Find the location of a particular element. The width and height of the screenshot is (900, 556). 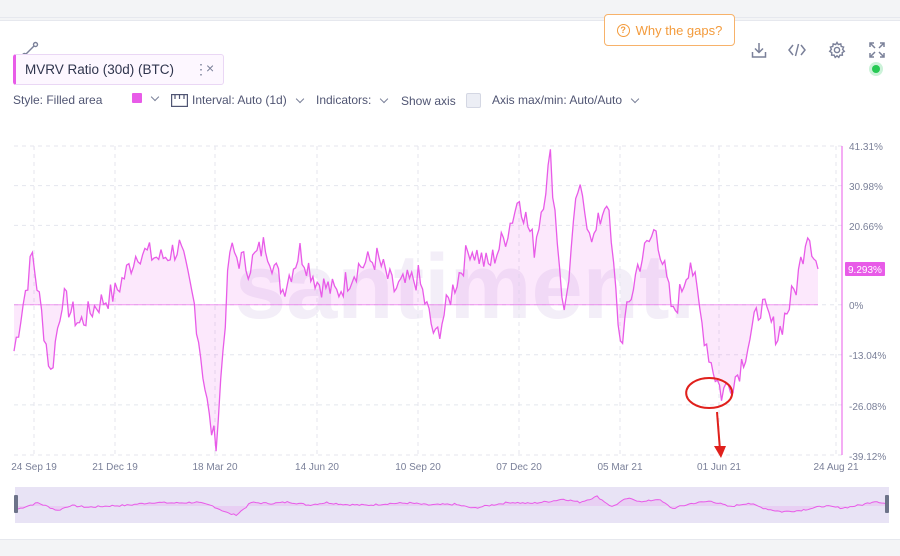

show-axis-label: Show axis is located at coordinates (428, 100).